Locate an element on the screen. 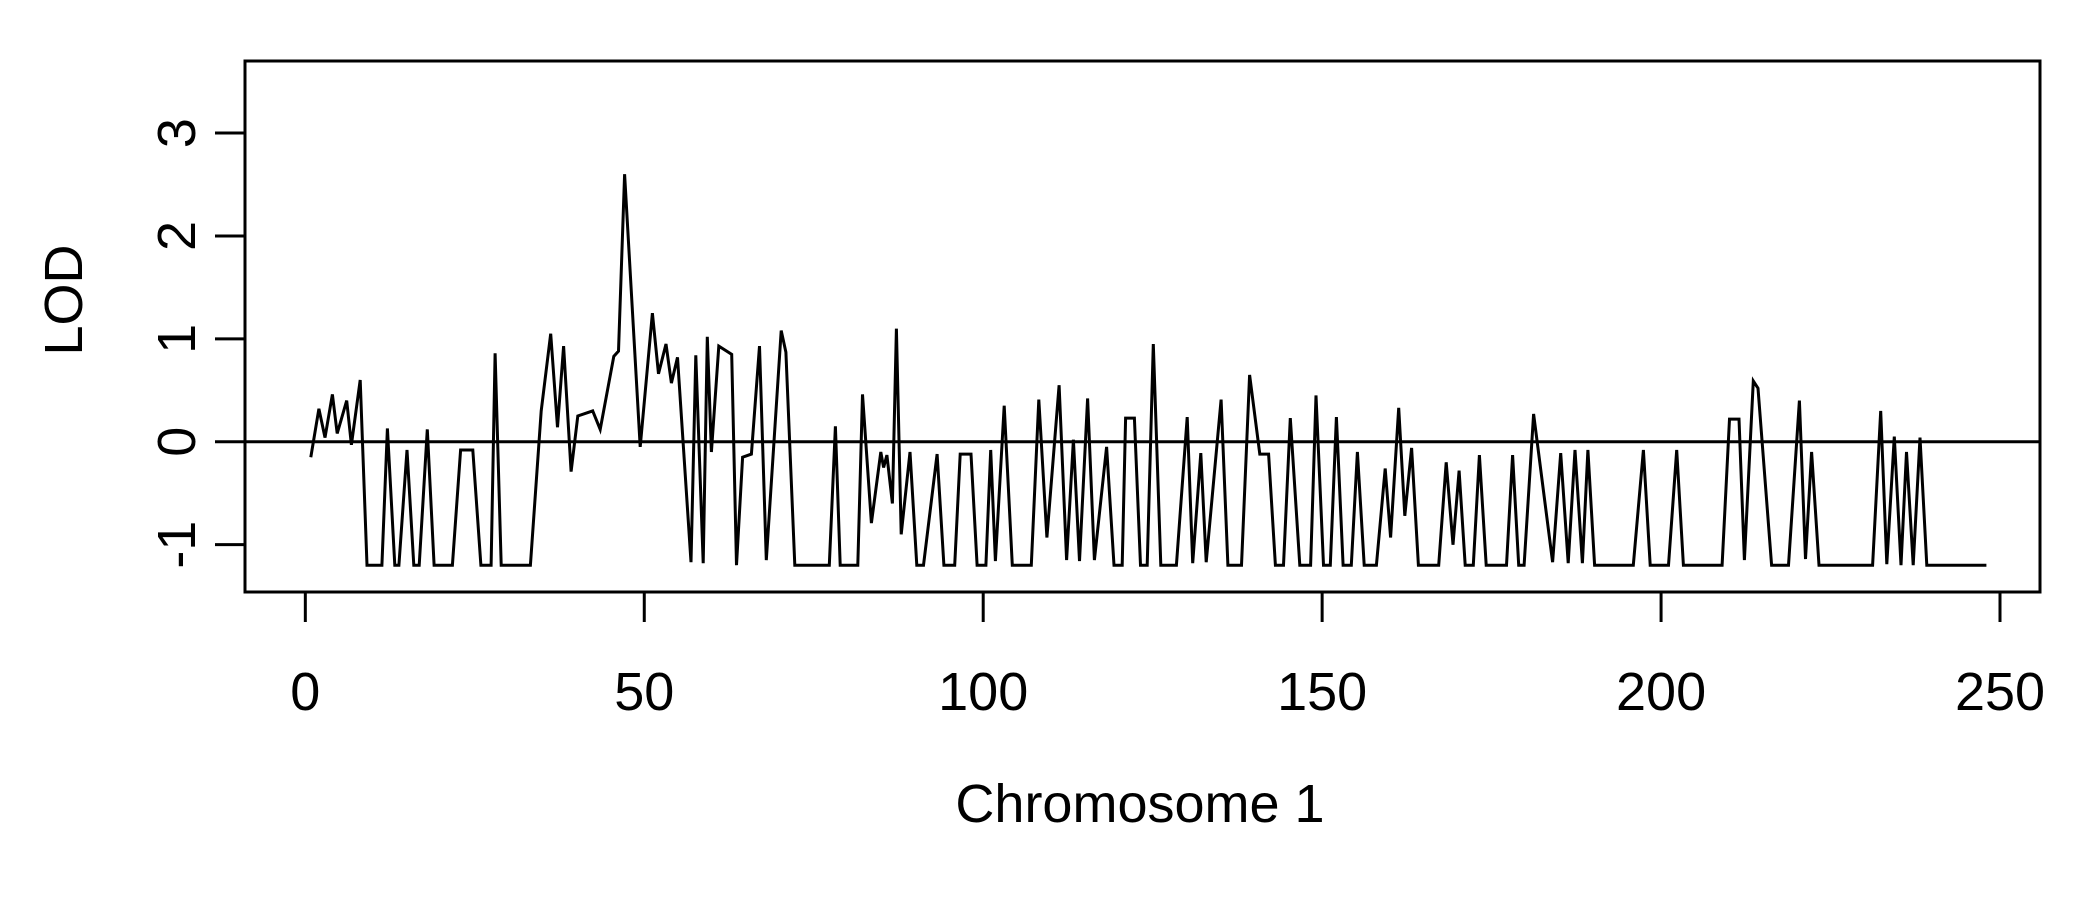 Image resolution: width=2100 pixels, height=900 pixels. x-tick-label: 250 is located at coordinates (2000, 692).